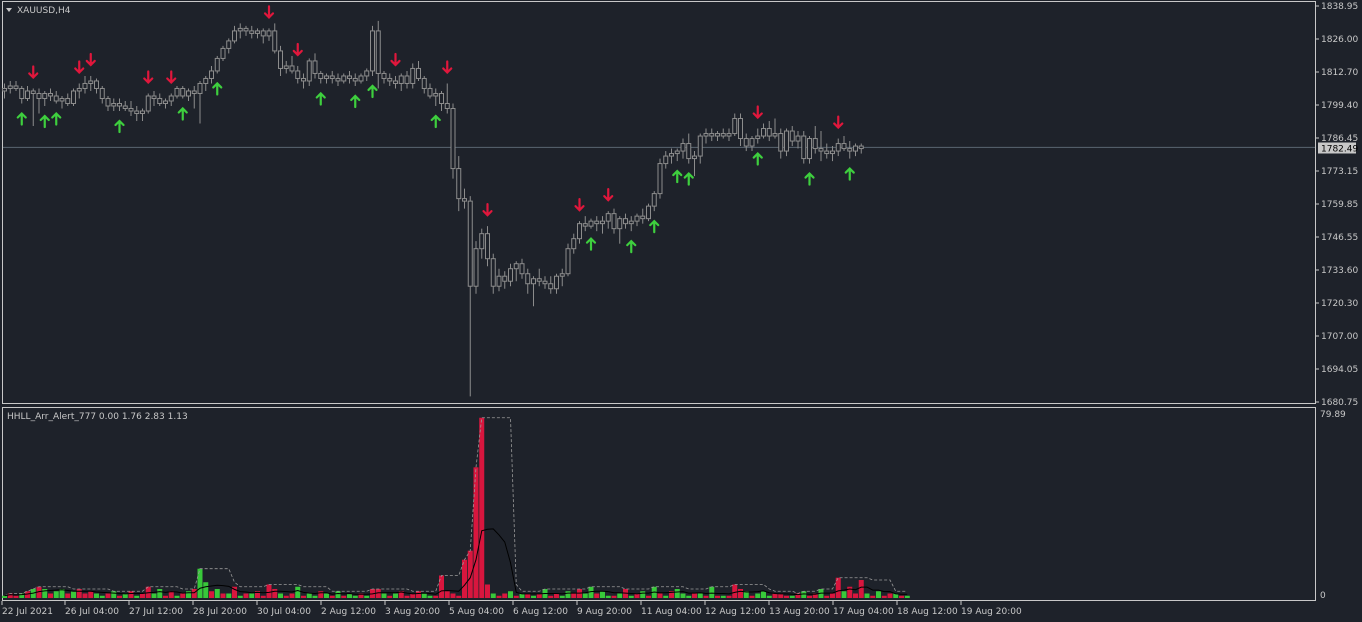 This screenshot has width=1362, height=622. I want to click on time-tick-label: 18 Aug 12:00, so click(927, 612).